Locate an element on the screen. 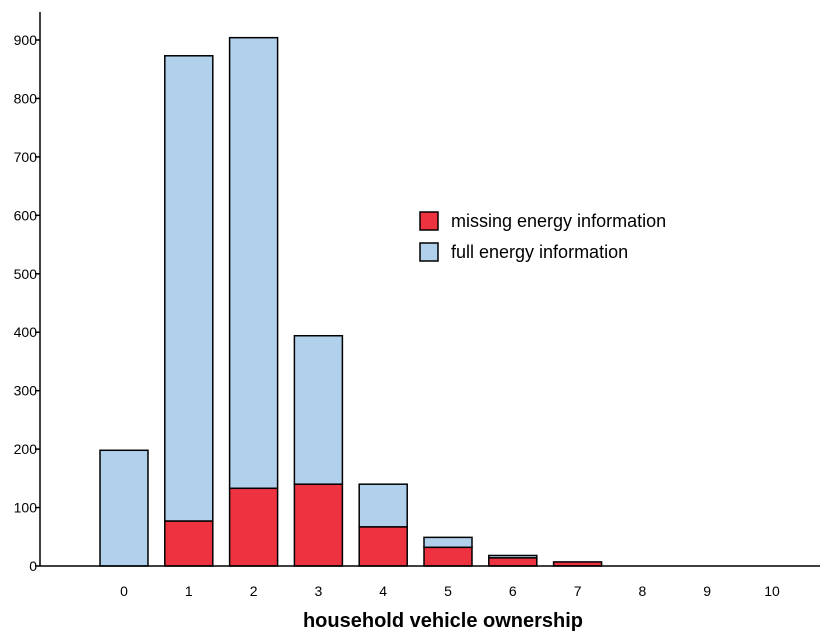  y-tick-label-500: 500 is located at coordinates (26, 274).